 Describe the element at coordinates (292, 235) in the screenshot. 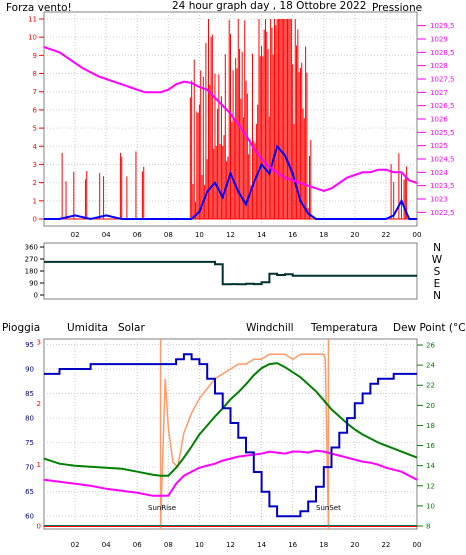

I see `top-x-tick-label: 16` at that location.